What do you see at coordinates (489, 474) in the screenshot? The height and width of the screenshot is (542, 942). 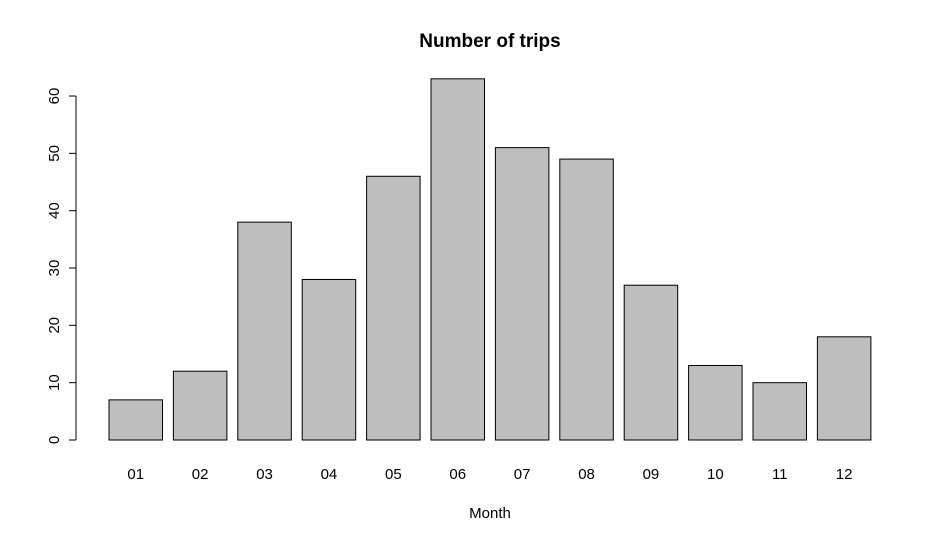 I see `x-tick-labels: 01 02 03 04 05 06 07 08 09 10 11 12` at bounding box center [489, 474].